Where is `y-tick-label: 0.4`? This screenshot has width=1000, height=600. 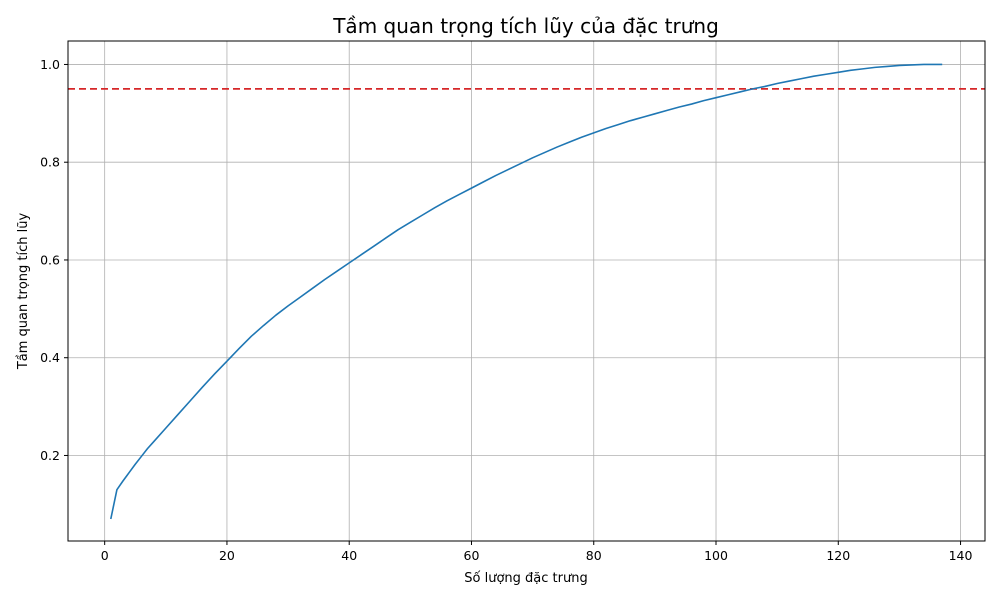 y-tick-label: 0.4 is located at coordinates (50, 357).